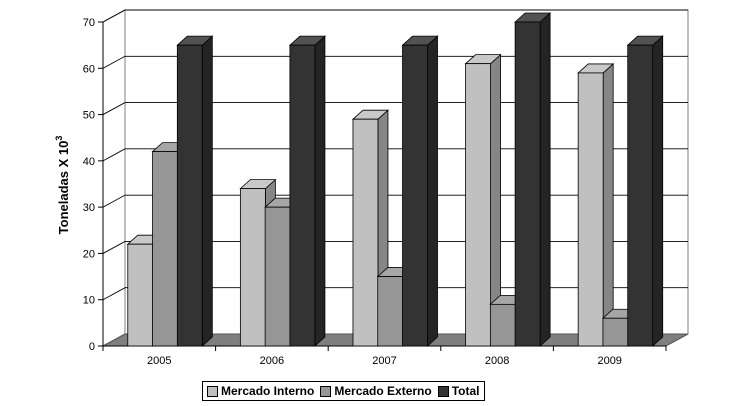 The image size is (756, 406). Describe the element at coordinates (89, 69) in the screenshot. I see `y-tick-label: 60` at that location.